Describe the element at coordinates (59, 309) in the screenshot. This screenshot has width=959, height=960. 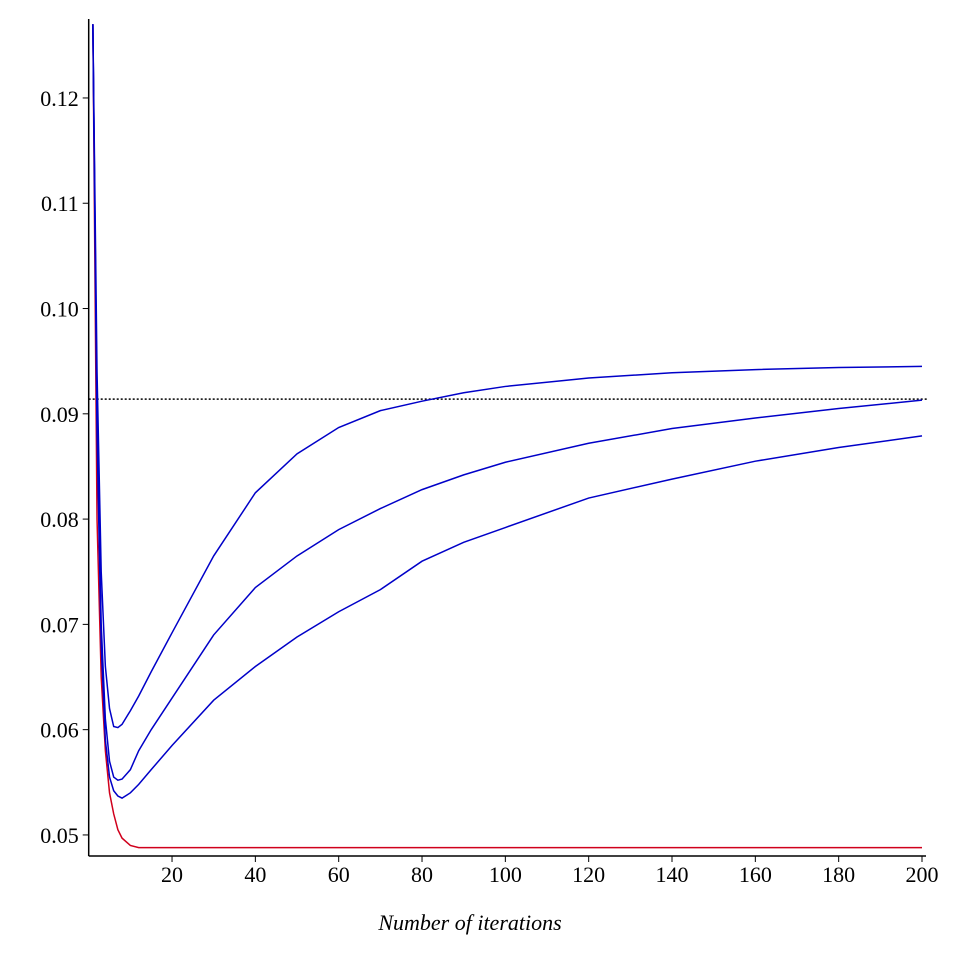
I see `y-tick-label: 0.10` at that location.